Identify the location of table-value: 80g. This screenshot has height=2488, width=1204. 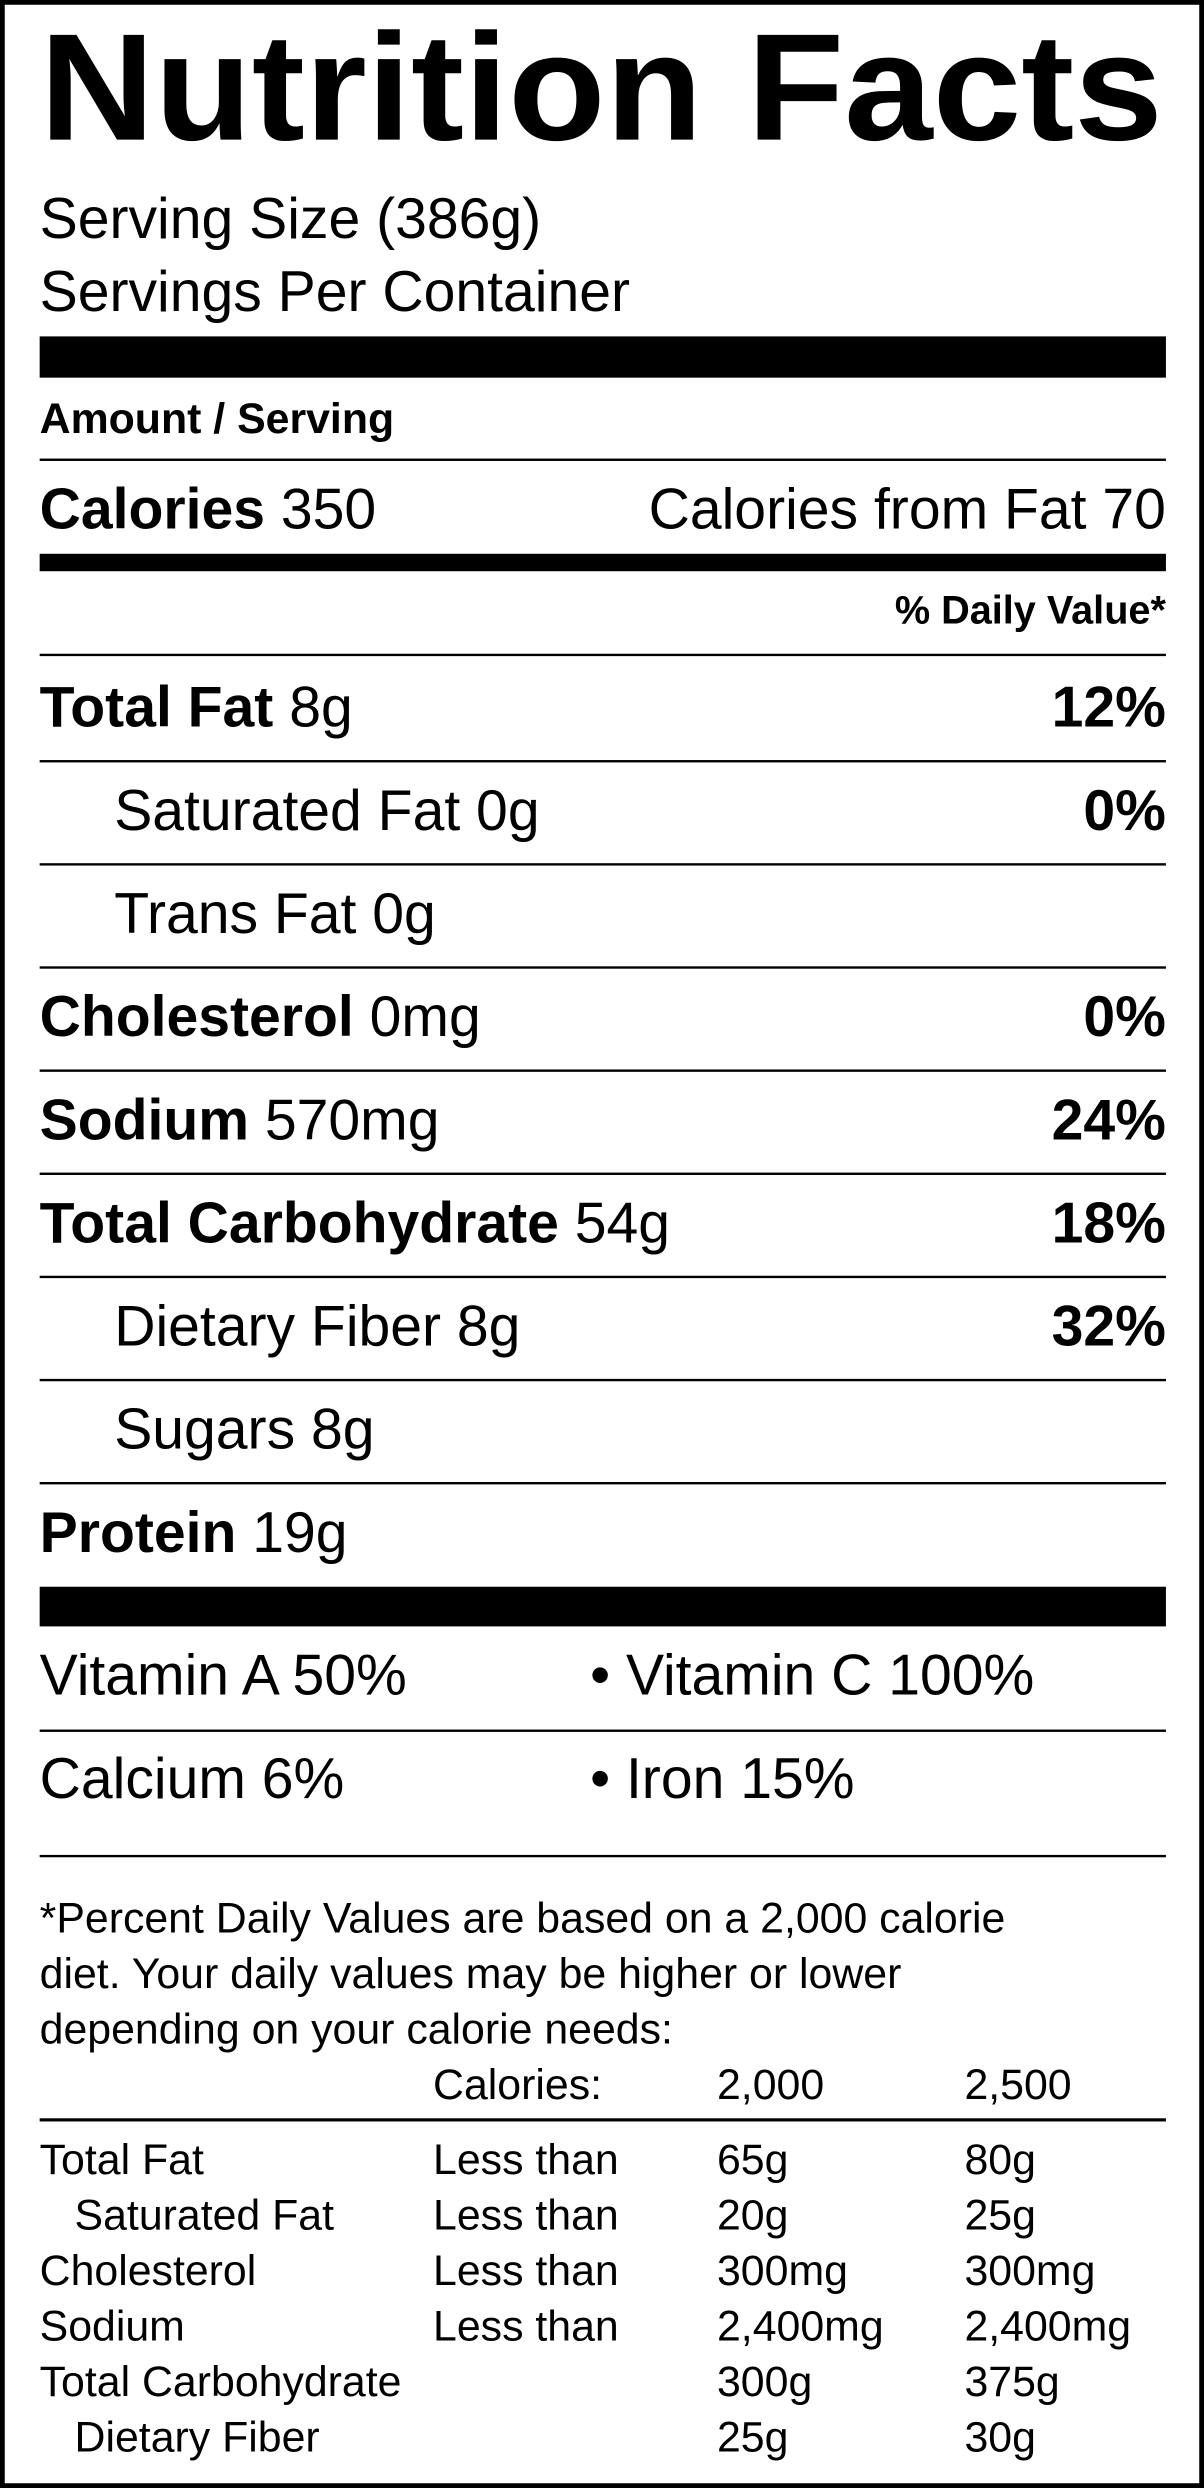
(999, 2160).